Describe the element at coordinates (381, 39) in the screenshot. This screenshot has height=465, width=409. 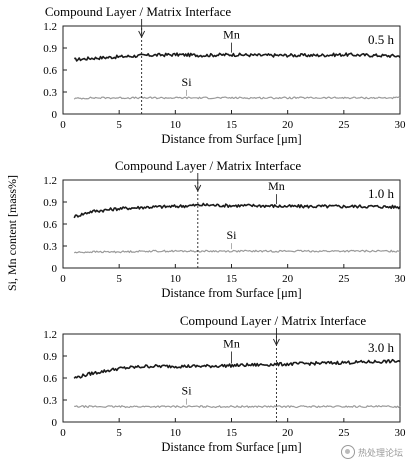
I see `panel-time-label: 0.5 h` at that location.